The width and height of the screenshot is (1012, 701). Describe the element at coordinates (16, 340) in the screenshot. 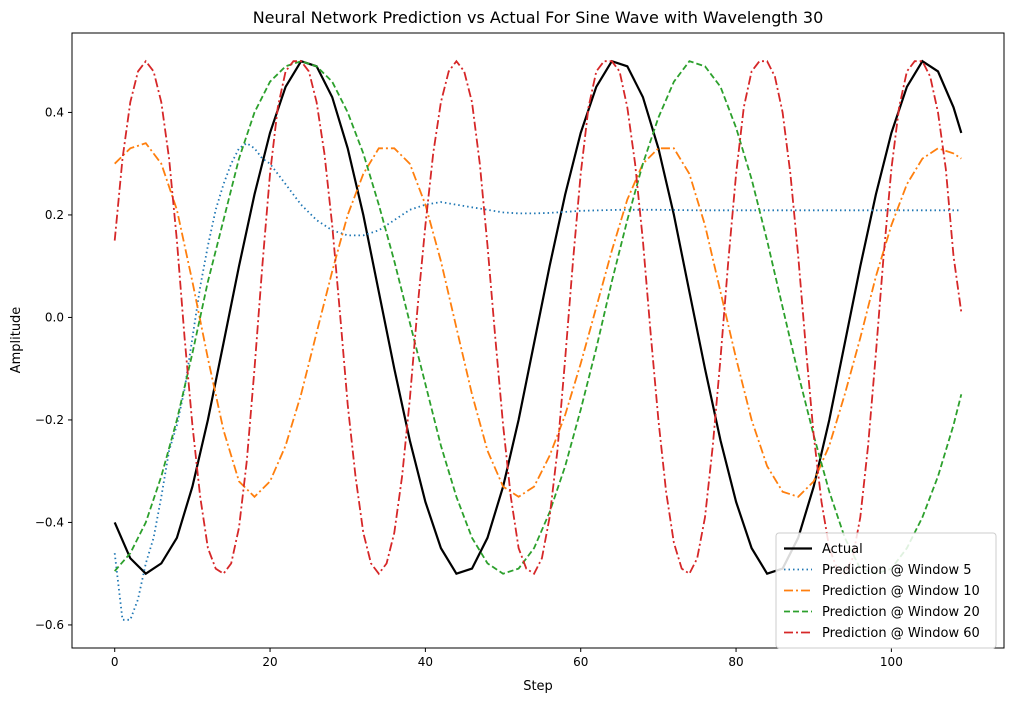

I see `y-axis-label: Amplitude` at that location.